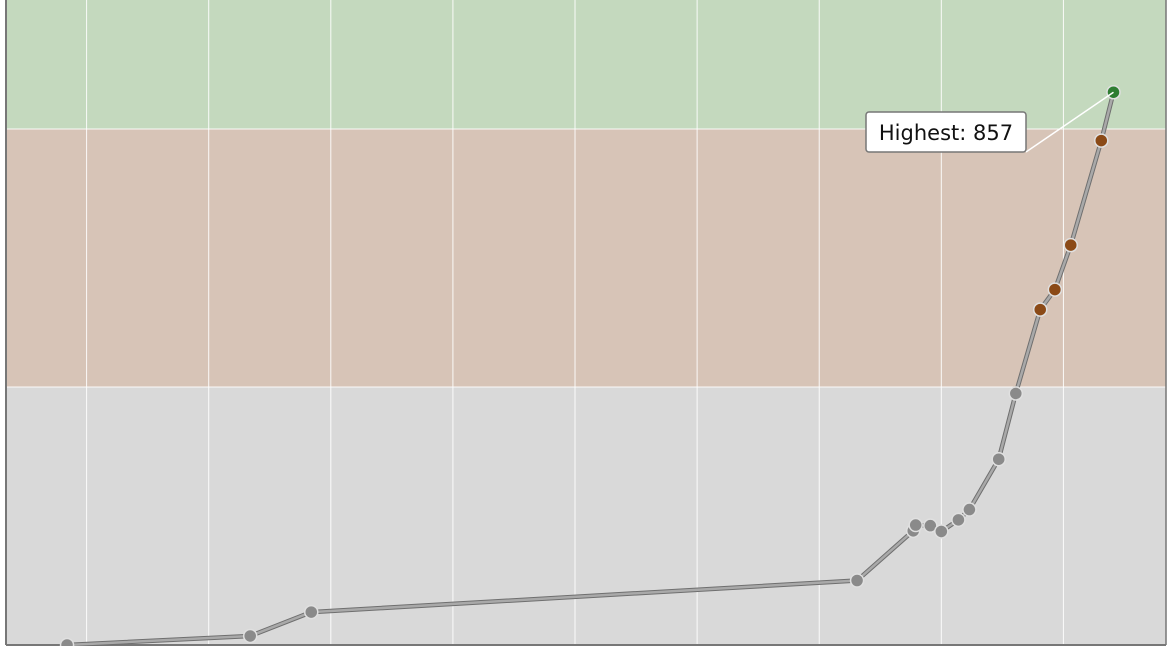  I want to click on highest-annotation: Highest: 857, so click(989, 122).